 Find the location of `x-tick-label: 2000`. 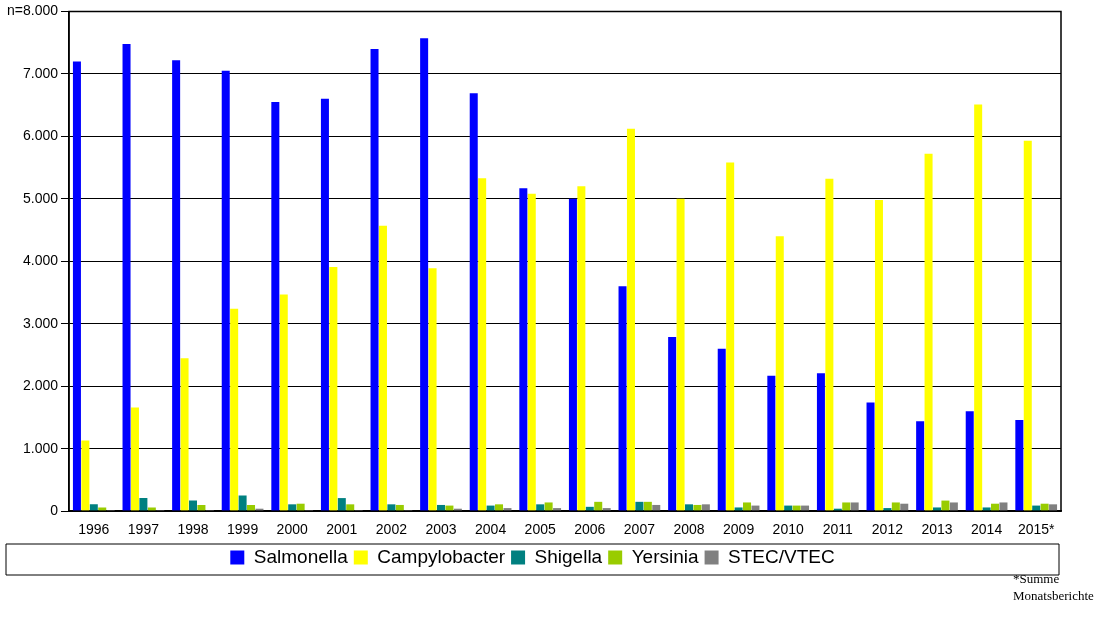

x-tick-label: 2000 is located at coordinates (292, 529).